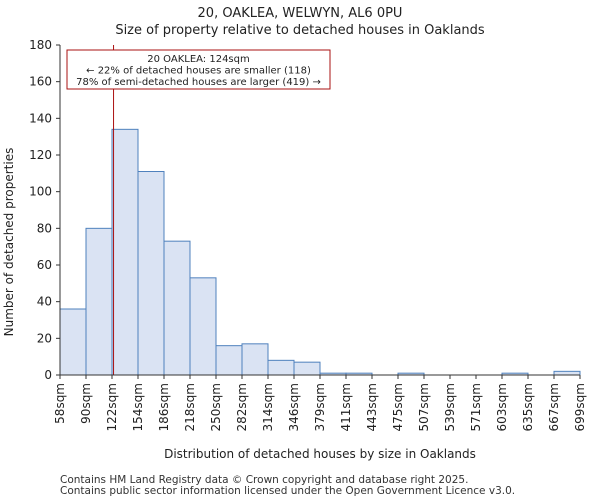 The height and width of the screenshot is (500, 600). What do you see at coordinates (44, 265) in the screenshot?
I see `y-tick-label-60: 60` at bounding box center [44, 265].